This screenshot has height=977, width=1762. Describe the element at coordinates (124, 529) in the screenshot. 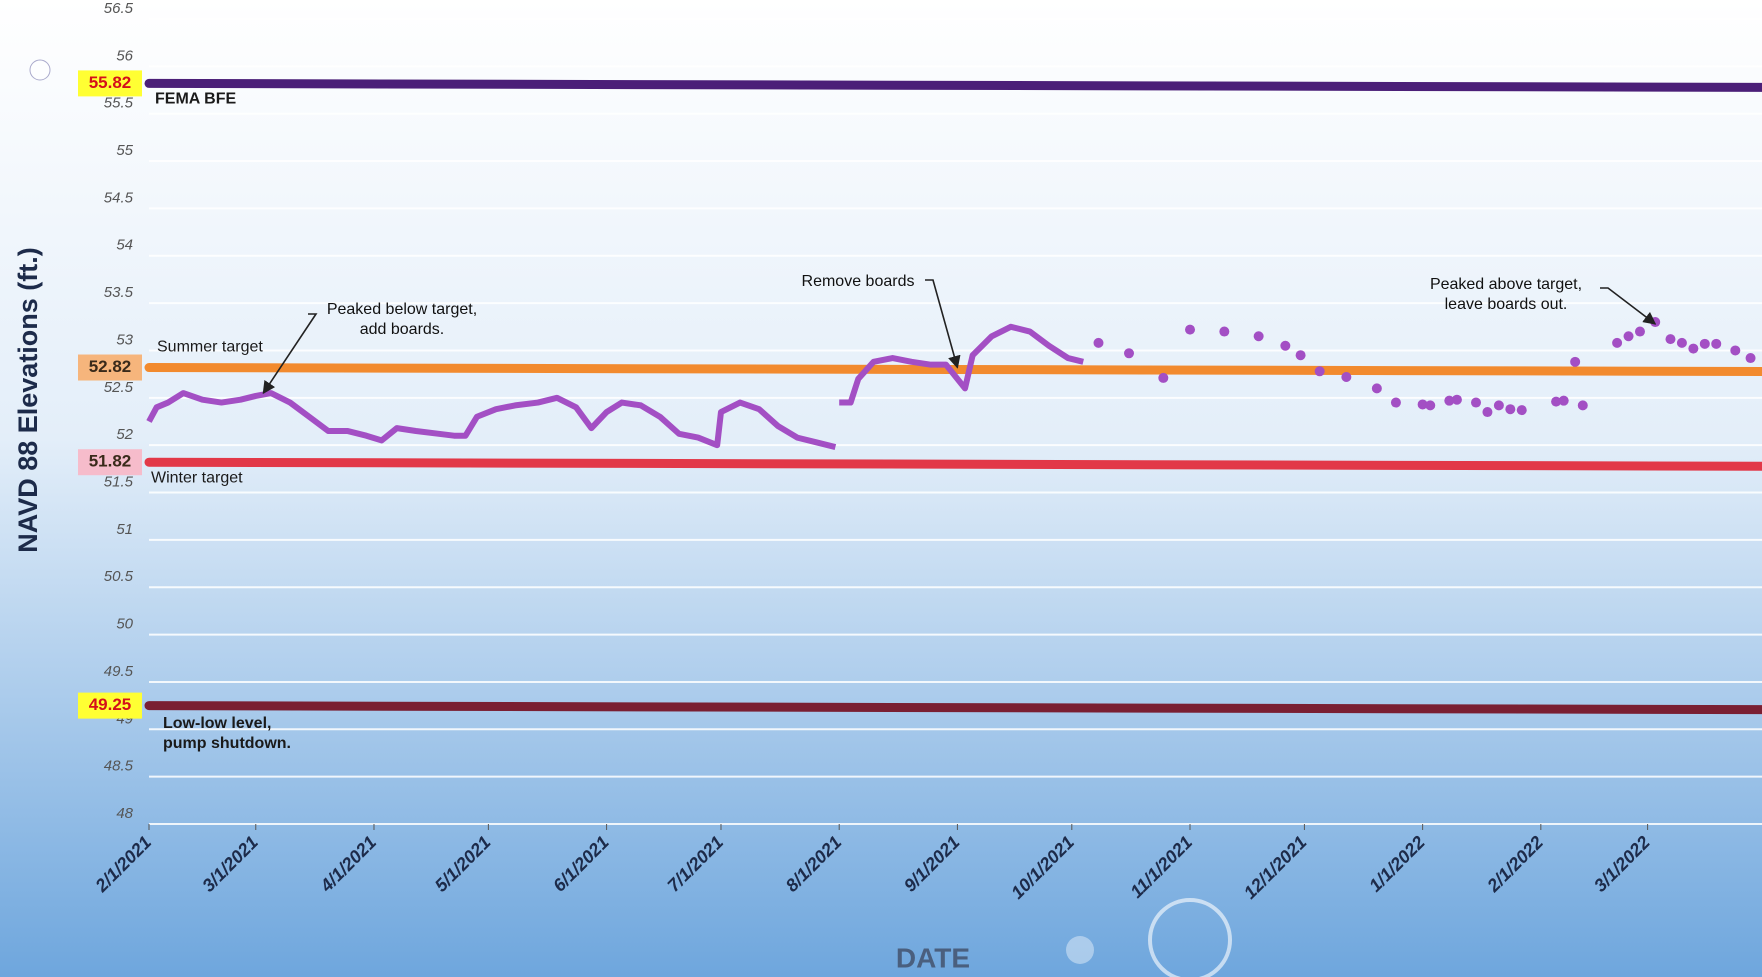

I see `y-tick-label: 51` at that location.